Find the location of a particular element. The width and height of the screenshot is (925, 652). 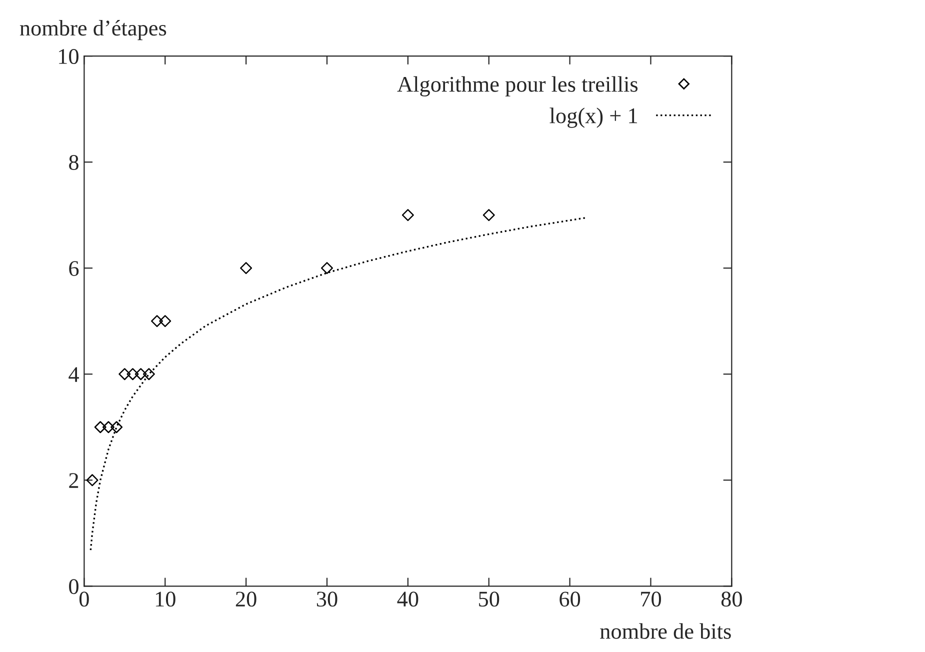

y-axis-title: nombre d’étapes is located at coordinates (93, 30).